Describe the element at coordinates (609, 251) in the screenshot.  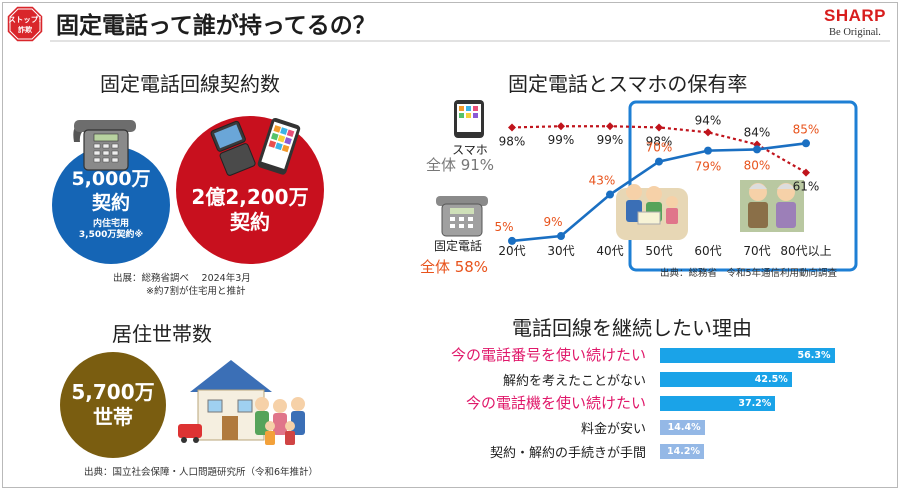
I see `x-tick-label: 40代` at that location.